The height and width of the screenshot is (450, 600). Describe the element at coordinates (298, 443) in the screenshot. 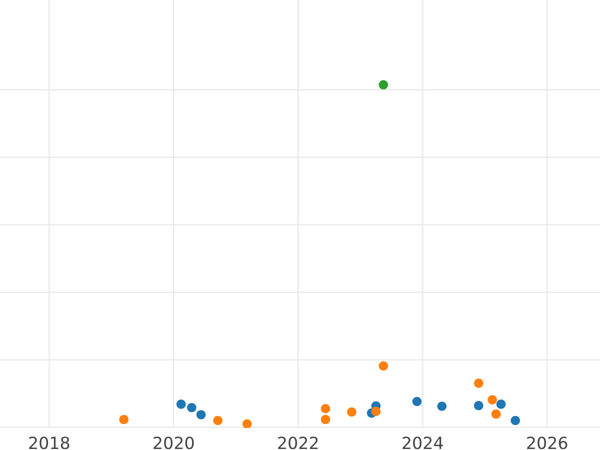

I see `x-tick-label: 2022` at that location.